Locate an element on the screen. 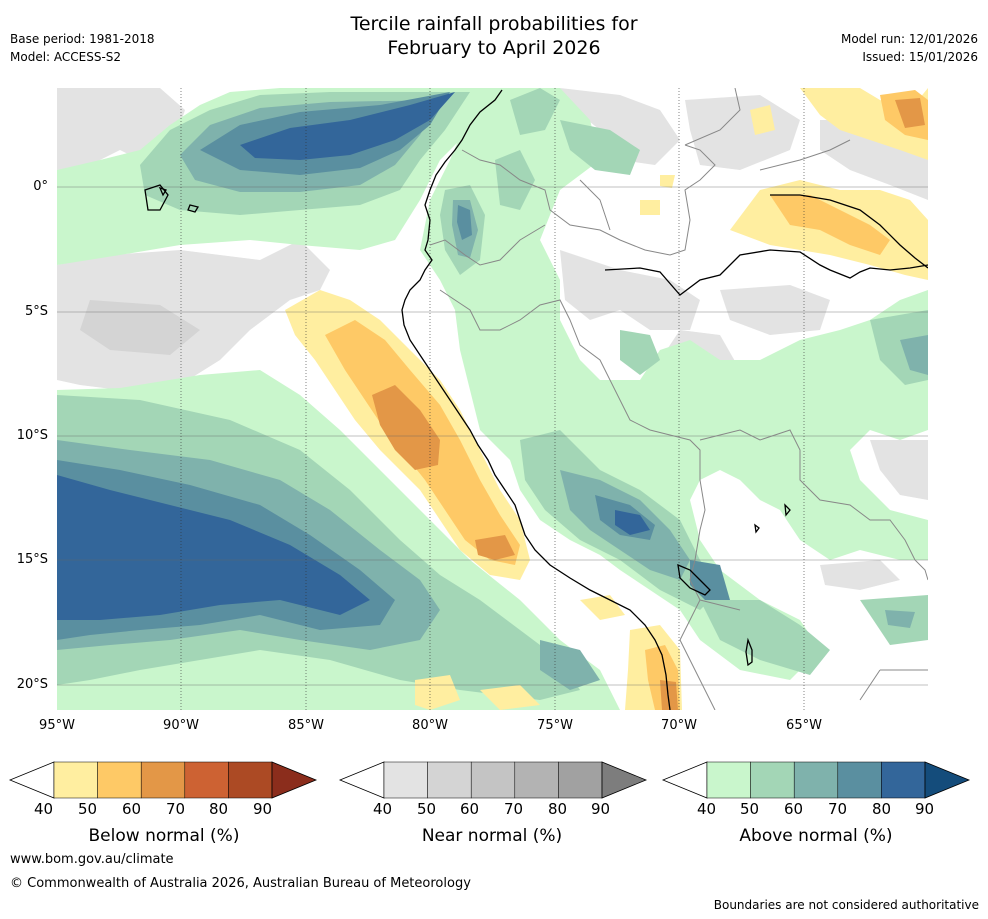 The image size is (988, 919). colorbar-below is located at coordinates (163, 780).